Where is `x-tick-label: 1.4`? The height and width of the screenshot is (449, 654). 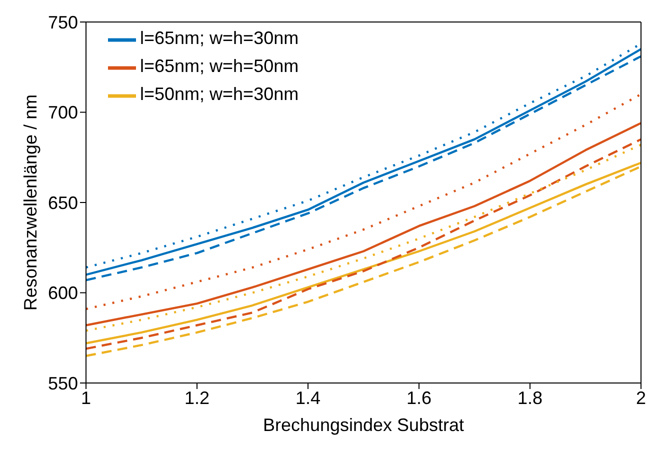
x-tick-label: 1.4 is located at coordinates (308, 398).